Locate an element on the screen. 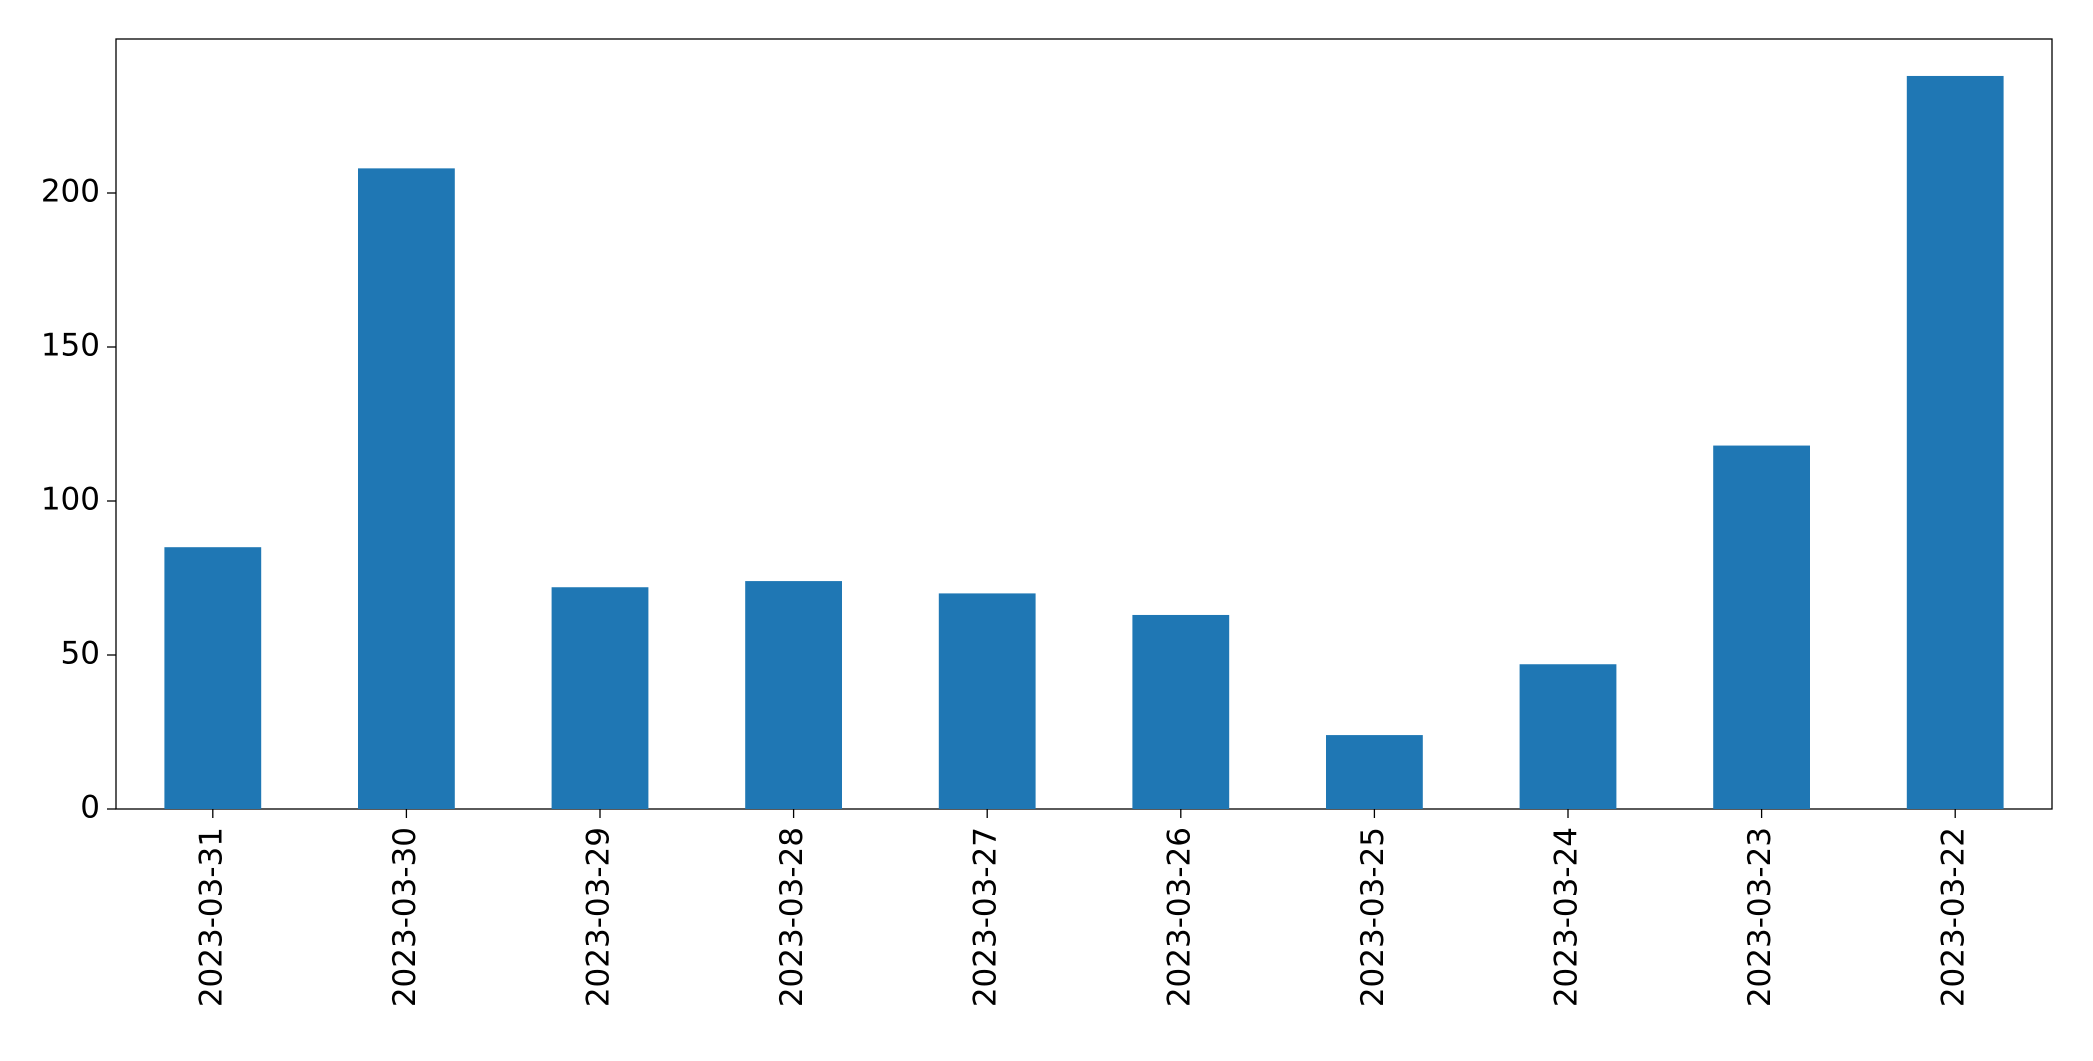 The image size is (2093, 1061). x-tick-label: 2023-03-22 is located at coordinates (1954, 917).